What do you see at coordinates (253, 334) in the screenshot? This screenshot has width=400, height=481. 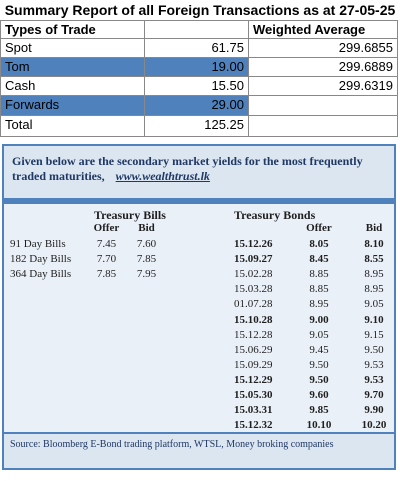 I see `bond-maturity: 15.12.28` at bounding box center [253, 334].